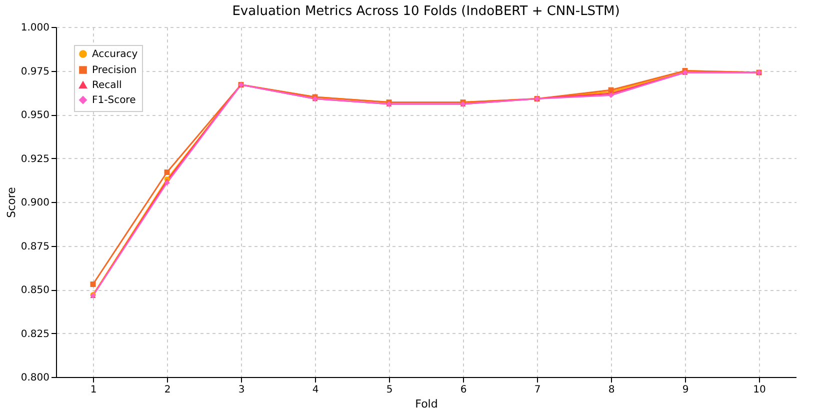 The image size is (827, 414). I want to click on legend-label: Accuracy, so click(115, 54).